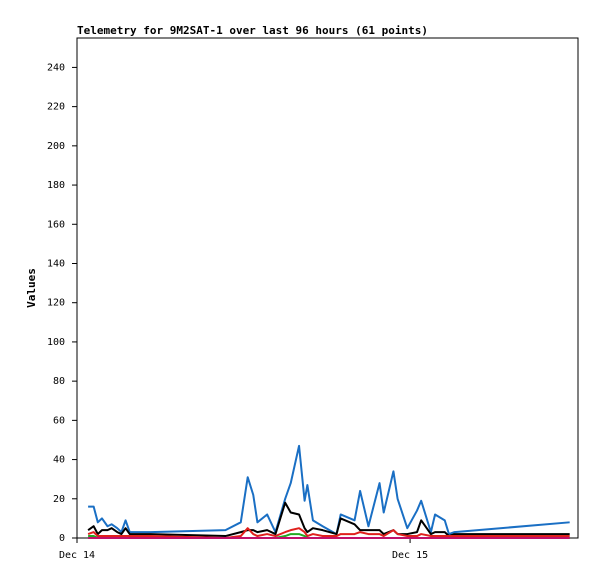  What do you see at coordinates (56, 146) in the screenshot?
I see `y-tick-label: 200` at bounding box center [56, 146].